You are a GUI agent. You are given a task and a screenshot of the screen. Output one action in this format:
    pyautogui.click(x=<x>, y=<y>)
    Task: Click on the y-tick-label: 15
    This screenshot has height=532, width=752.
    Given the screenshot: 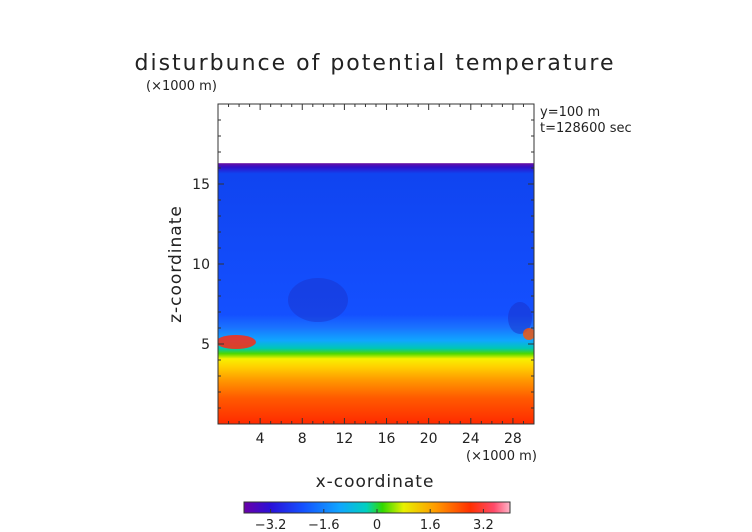 What is the action you would take?
    pyautogui.click(x=201, y=185)
    